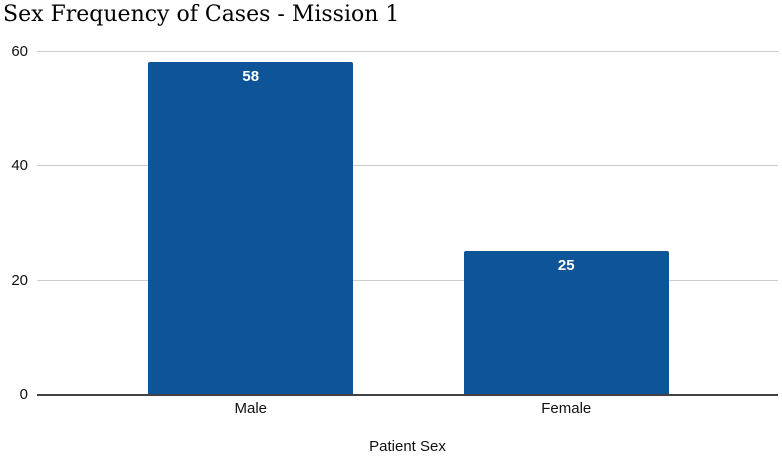 The image size is (782, 461). Describe the element at coordinates (251, 77) in the screenshot. I see `bar-value-label: 58` at that location.